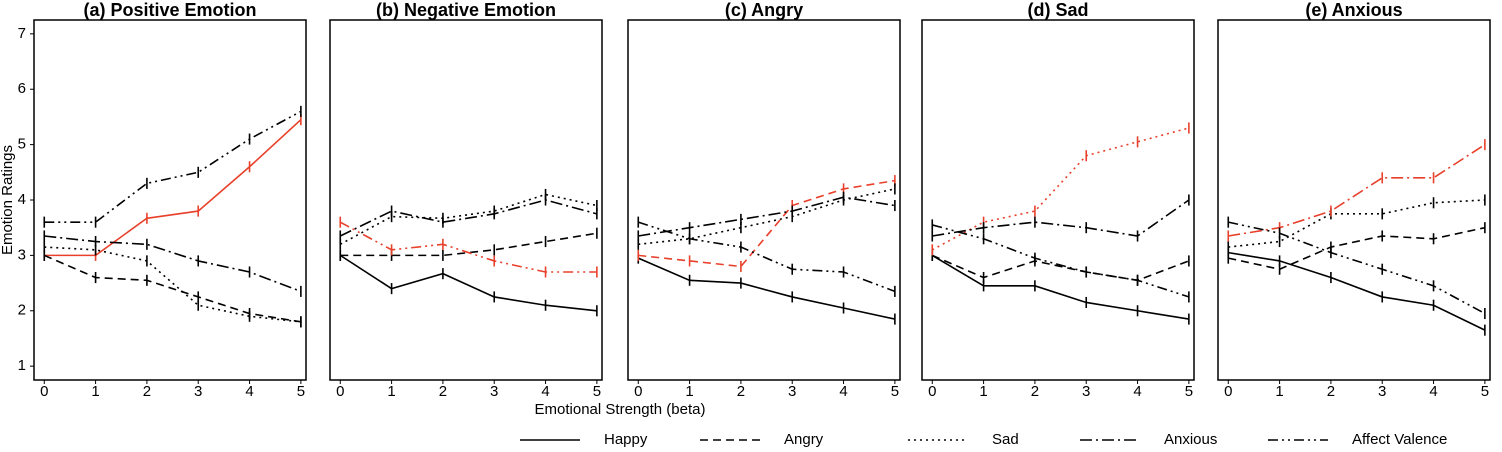 This screenshot has height=452, width=1502. Describe the element at coordinates (22, 310) in the screenshot. I see `y-tick-label: 2` at that location.